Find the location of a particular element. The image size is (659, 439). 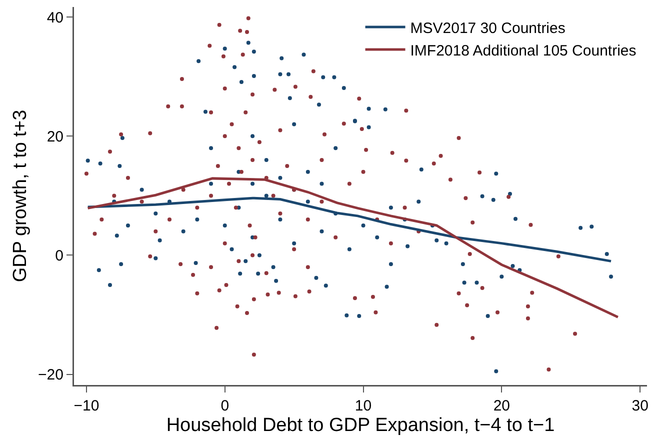

x-axis-title: Household Debt to GDP Expansion, t−4 to t−1 is located at coordinates (360, 425).